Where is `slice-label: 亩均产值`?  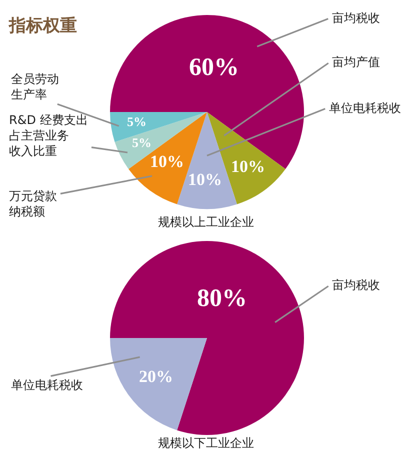 slice-label: 亩均产值 is located at coordinates (356, 62).